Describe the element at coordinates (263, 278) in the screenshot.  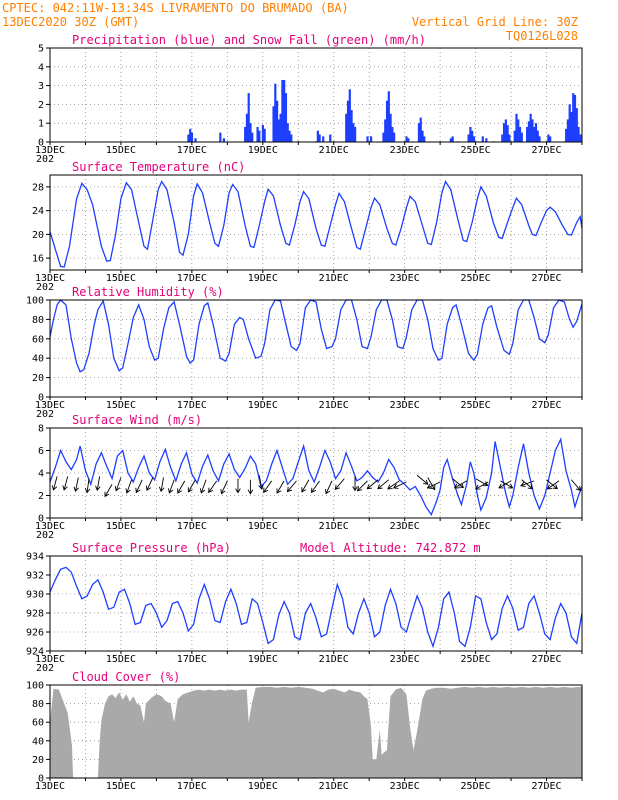
I see `temp-xtick-label: 19DEC` at that location.